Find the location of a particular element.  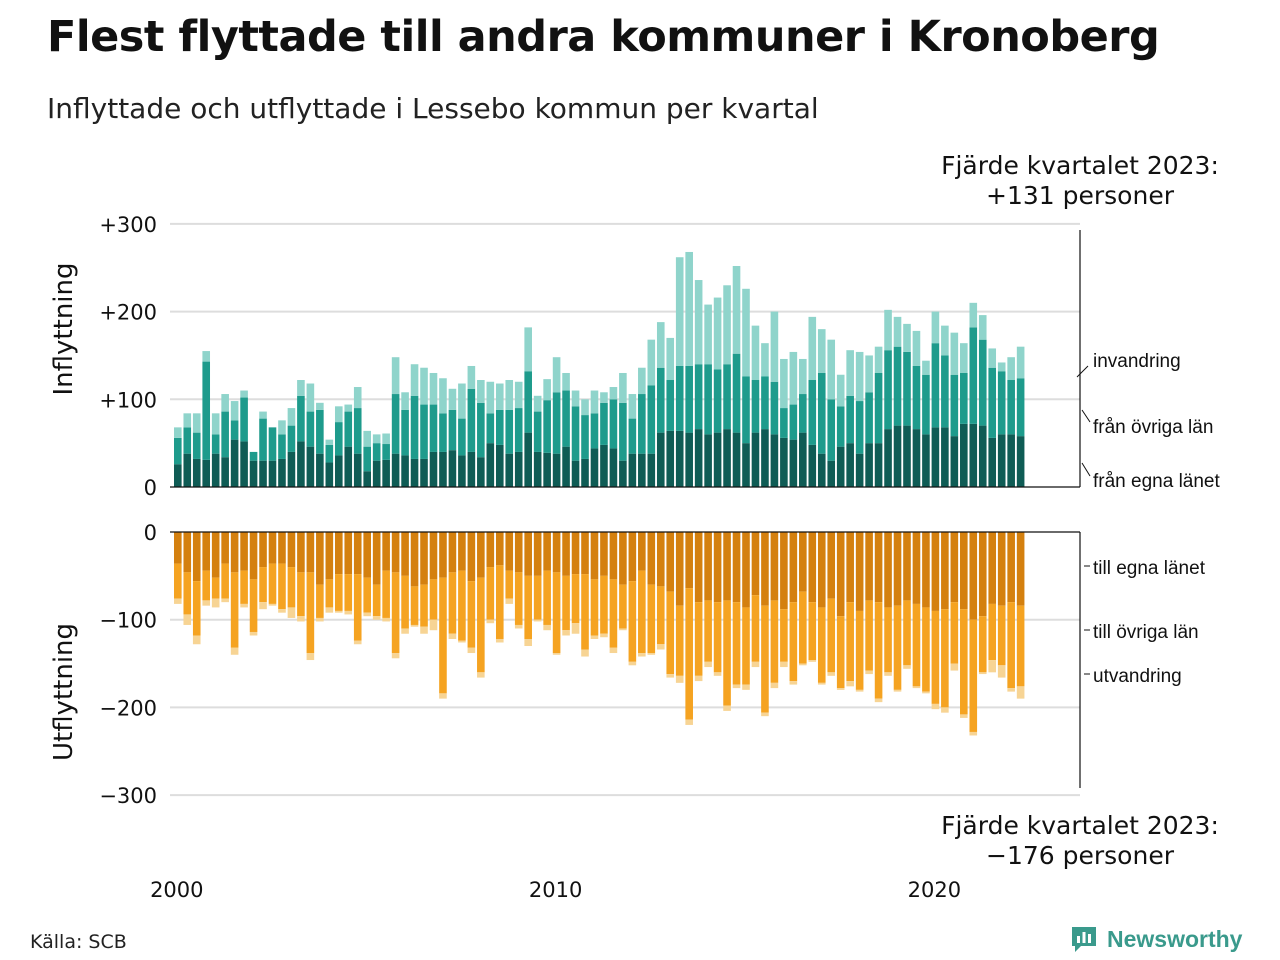

newsworthy-logo-icon is located at coordinates (1084, 939).